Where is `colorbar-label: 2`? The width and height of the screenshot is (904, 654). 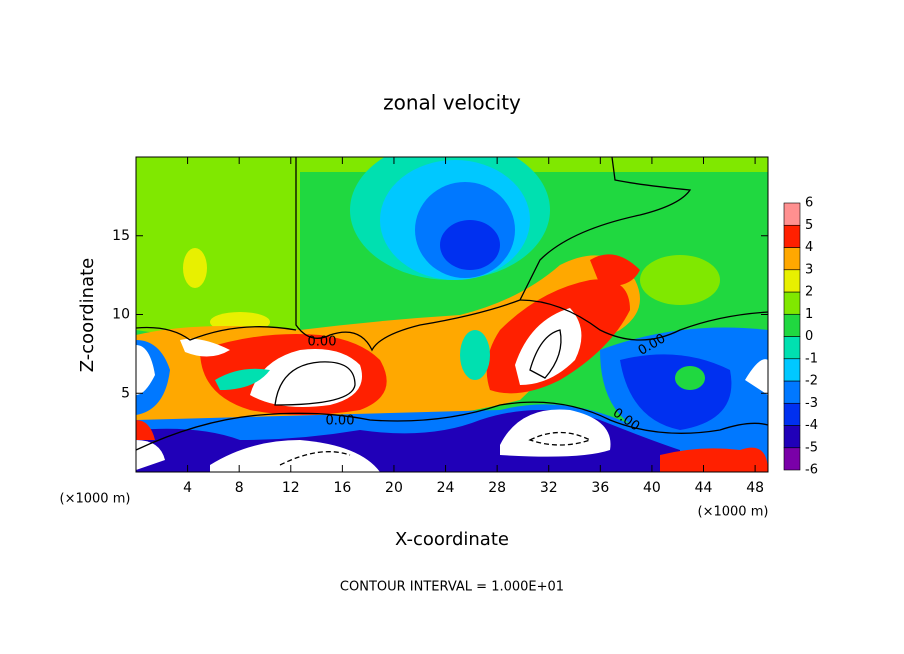
colorbar-label: 2 is located at coordinates (809, 292).